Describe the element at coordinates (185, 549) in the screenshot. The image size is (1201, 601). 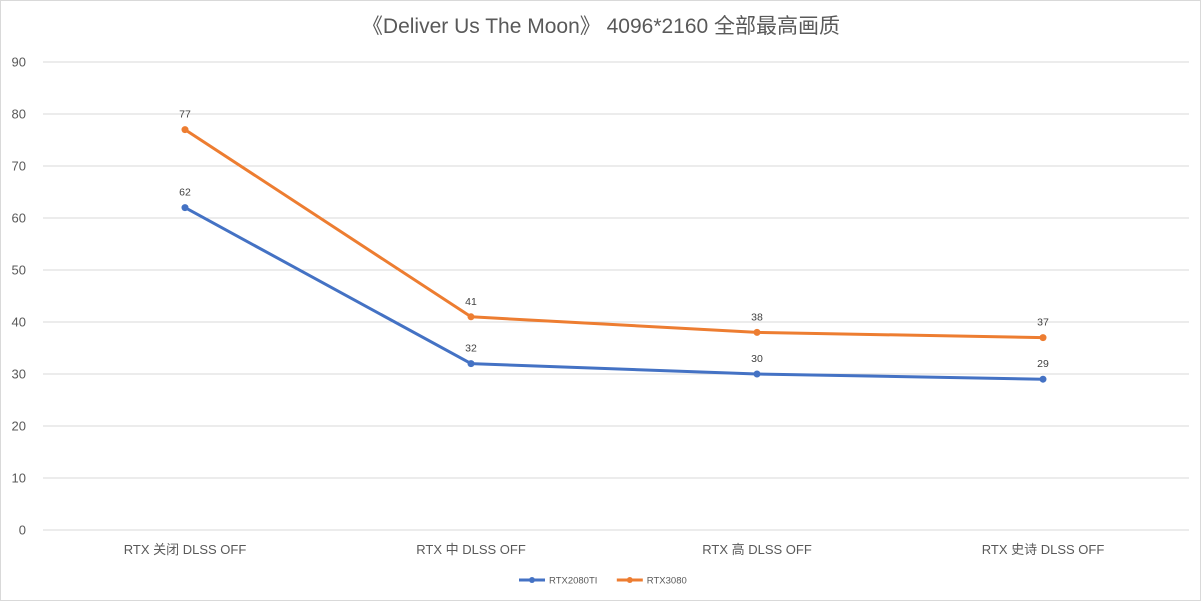
I see `x-category-label: RTX 关闭 DLSS OFF` at that location.